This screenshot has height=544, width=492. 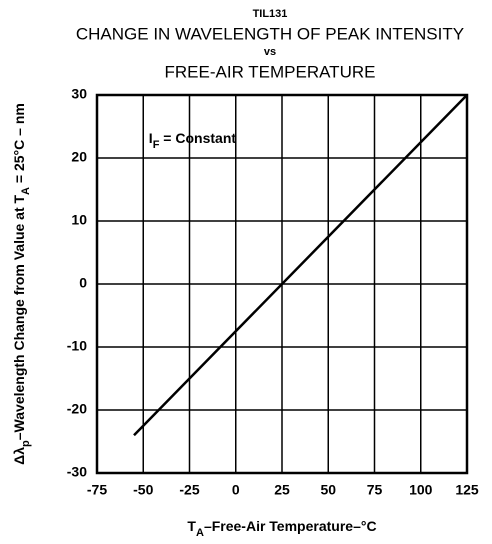 I want to click on subscript: p, so click(x=26, y=443).